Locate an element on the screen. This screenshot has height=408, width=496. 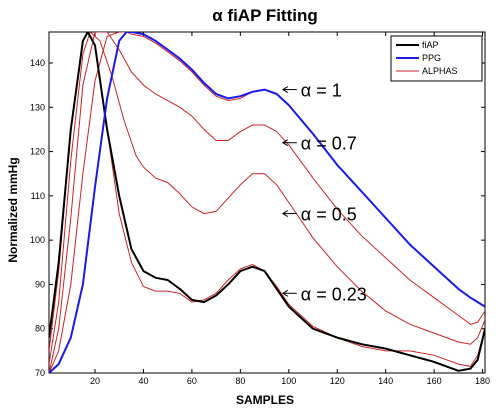
y-axis-title: Normalized mmHg is located at coordinates (13, 209).